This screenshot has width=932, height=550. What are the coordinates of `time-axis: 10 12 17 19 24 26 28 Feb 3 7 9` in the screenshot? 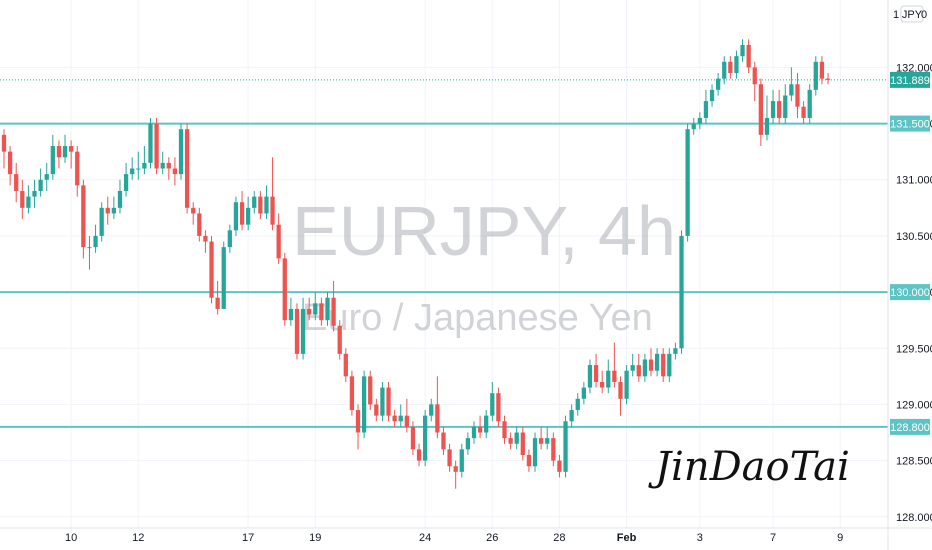 It's located at (466, 535).